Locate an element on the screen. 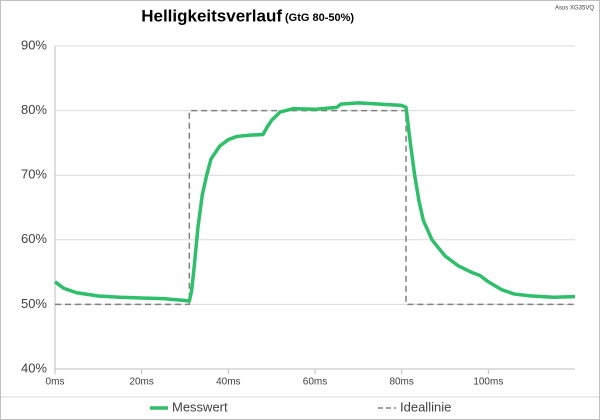  x-tick-label: 20ms is located at coordinates (141, 382).